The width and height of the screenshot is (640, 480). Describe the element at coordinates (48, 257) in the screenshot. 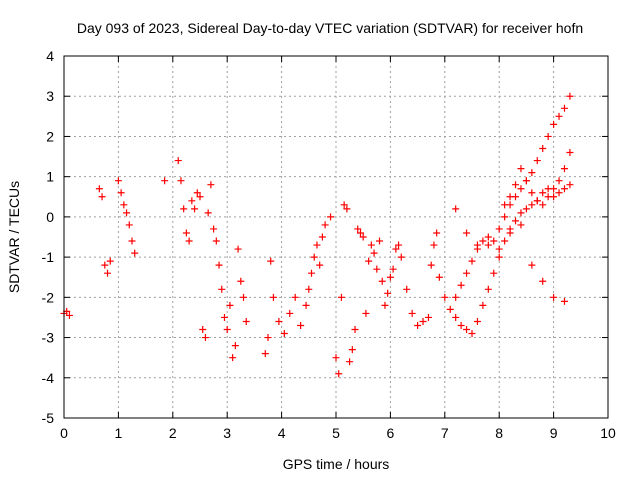

I see `y-tick-label: -1` at that location.